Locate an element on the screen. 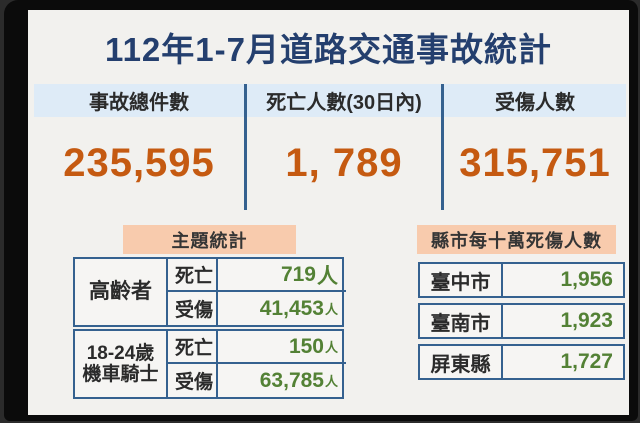 This screenshot has height=423, width=640. topic-group-elderly: 高齡者 死亡 719 人 受傷 41,453 人 is located at coordinates (209, 292).